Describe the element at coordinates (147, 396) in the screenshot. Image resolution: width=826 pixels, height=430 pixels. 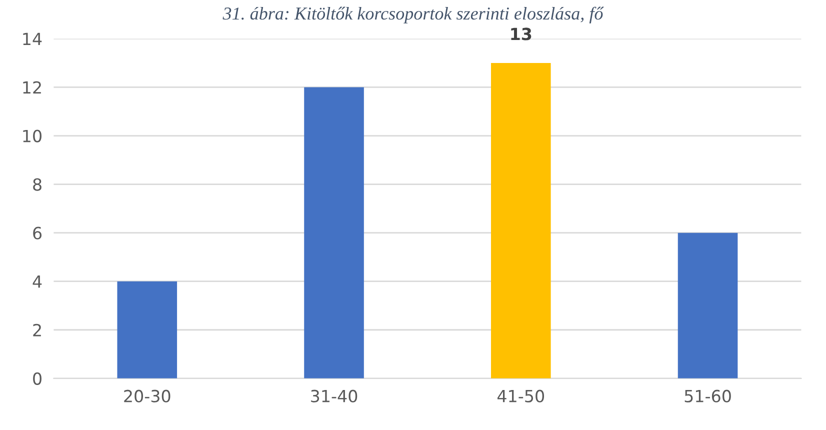
I see `x-tick-label: 20-30` at that location.